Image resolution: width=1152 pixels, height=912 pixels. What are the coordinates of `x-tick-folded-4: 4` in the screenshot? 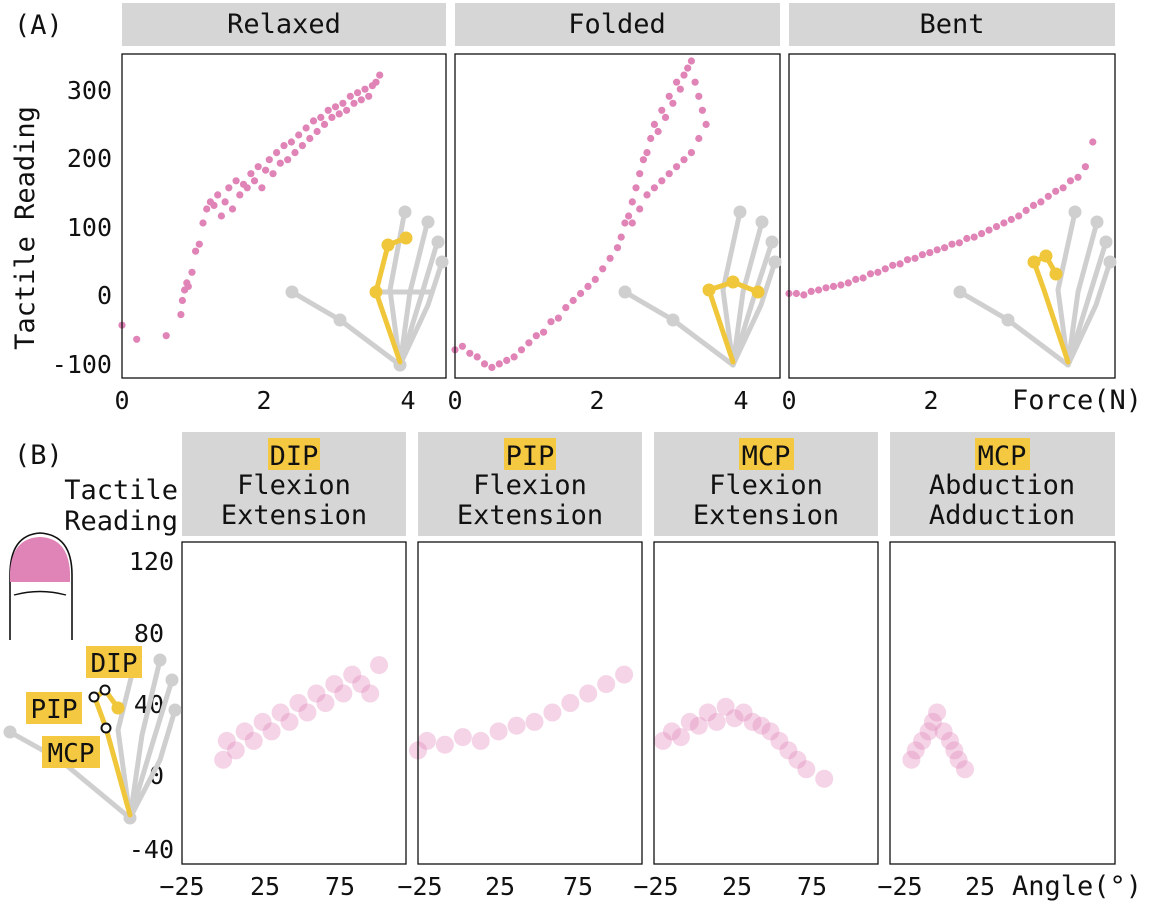 It's located at (740, 400).